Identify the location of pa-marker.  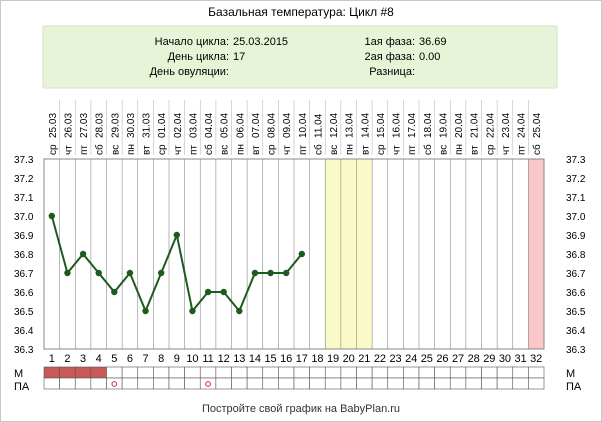
(114, 384).